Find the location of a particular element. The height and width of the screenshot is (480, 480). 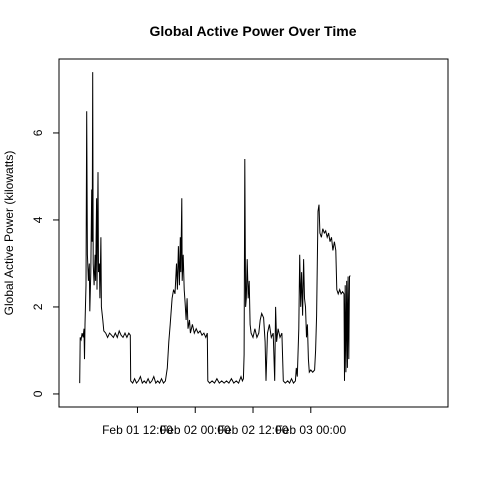

y-axis-label: Global Active Power (kilowatts) is located at coordinates (9, 233).